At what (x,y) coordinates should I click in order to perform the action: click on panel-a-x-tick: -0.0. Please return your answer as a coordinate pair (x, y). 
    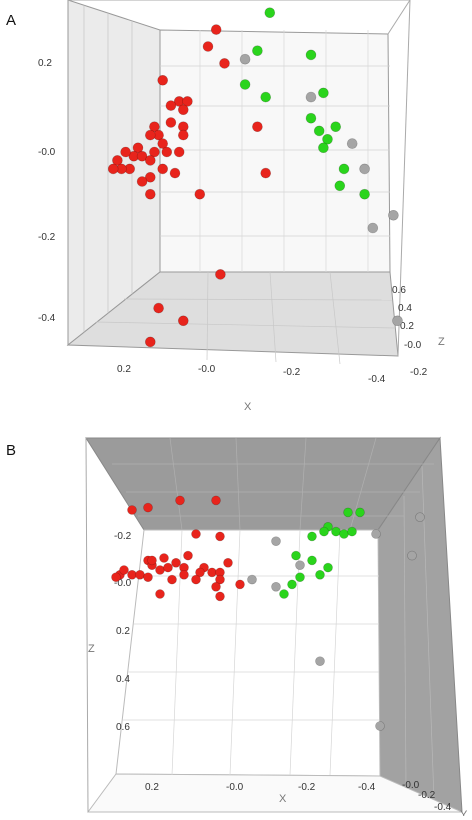
    Looking at the image, I should click on (207, 369).